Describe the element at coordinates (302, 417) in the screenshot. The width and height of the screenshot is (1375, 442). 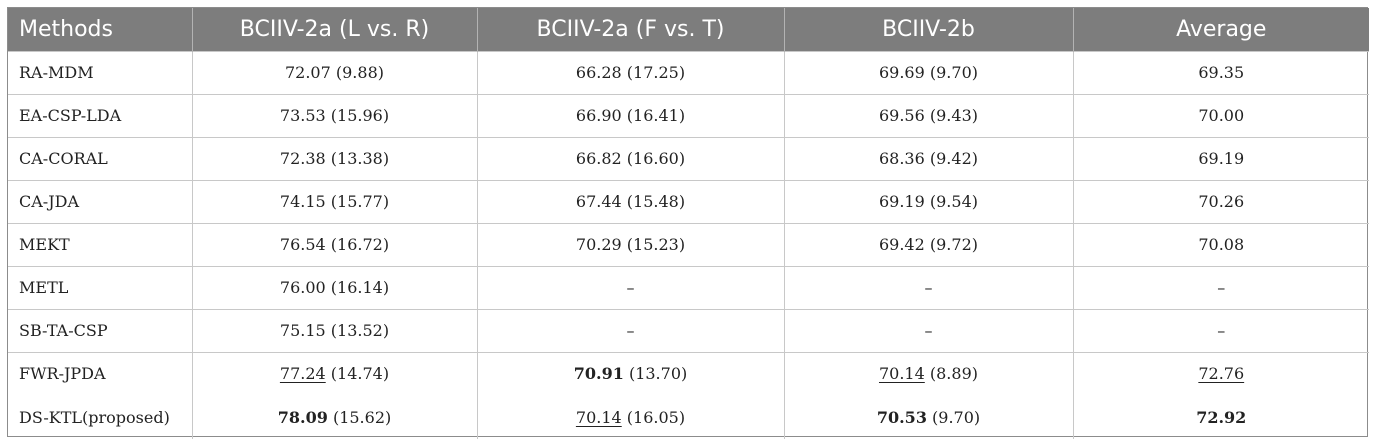
I see `cell-value: 78.09` at that location.